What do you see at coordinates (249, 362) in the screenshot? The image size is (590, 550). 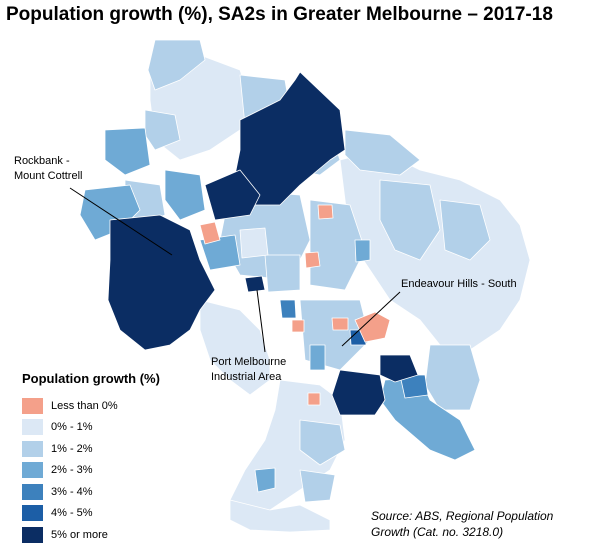 I see `port-melbourne-annotation-line1: Port Melbourne` at bounding box center [249, 362].